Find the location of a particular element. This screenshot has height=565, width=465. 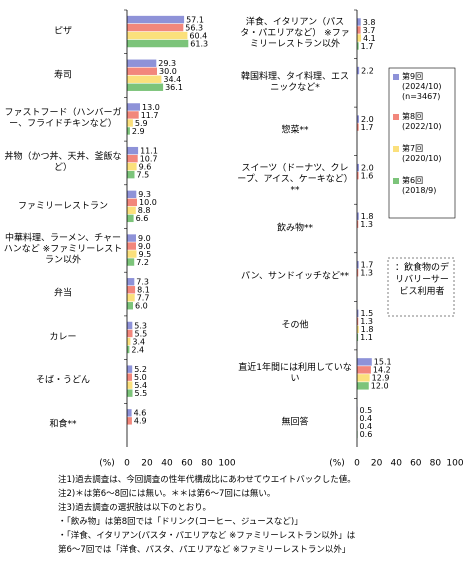

footnote: ・「洋食、イタリアン(パスタ・パエリアなど ※ファミリーレストラン以外」は is located at coordinates (207, 536).